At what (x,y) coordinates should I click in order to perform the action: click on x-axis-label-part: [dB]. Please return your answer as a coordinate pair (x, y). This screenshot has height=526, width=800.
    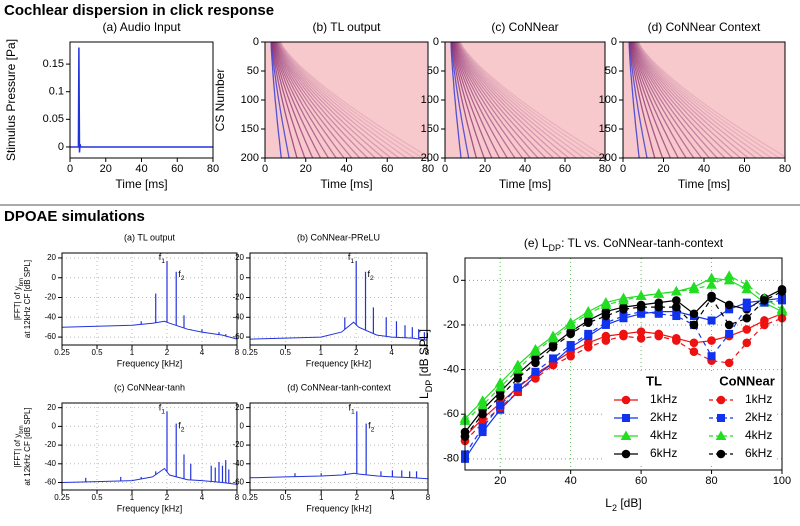
    Looking at the image, I should click on (629, 503).